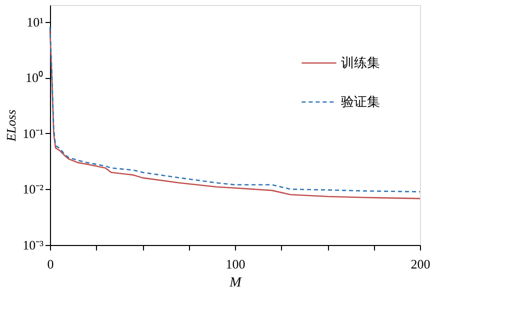 This screenshot has height=329, width=526. Describe the element at coordinates (420, 264) in the screenshot. I see `x-tick-label: 200` at that location.